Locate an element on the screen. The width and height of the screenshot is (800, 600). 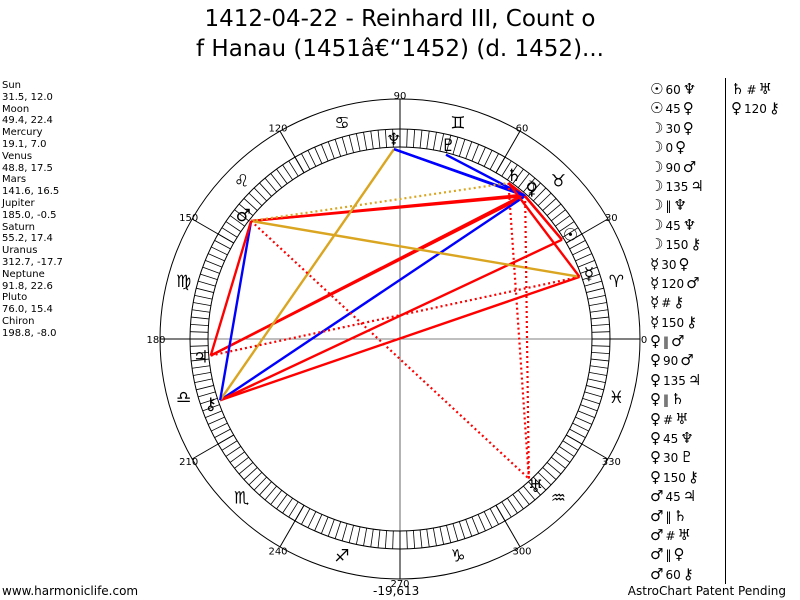
planet-position-mercury: 19.1, 7.0 is located at coordinates (24, 144).